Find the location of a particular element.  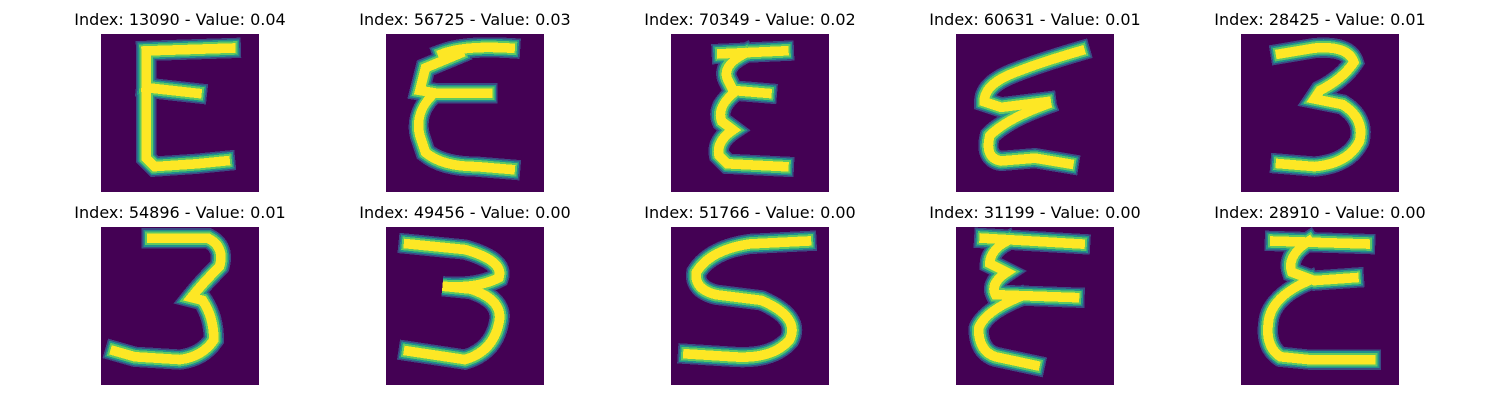

image-panel: Index: 51766 - Value: 0.00 is located at coordinates (750, 289).